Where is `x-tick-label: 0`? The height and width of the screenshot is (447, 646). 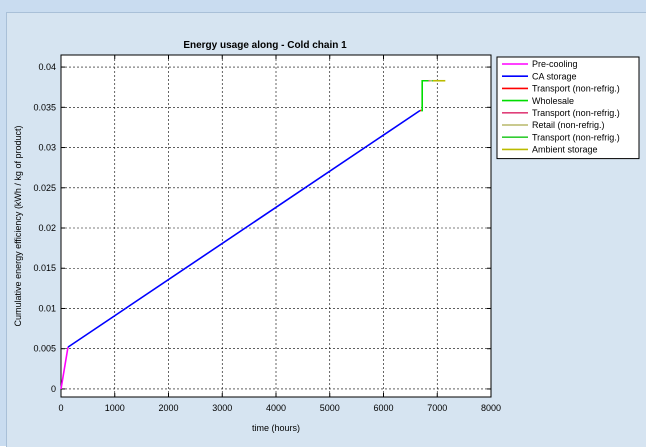
x-tick-label: 0 is located at coordinates (60, 408).